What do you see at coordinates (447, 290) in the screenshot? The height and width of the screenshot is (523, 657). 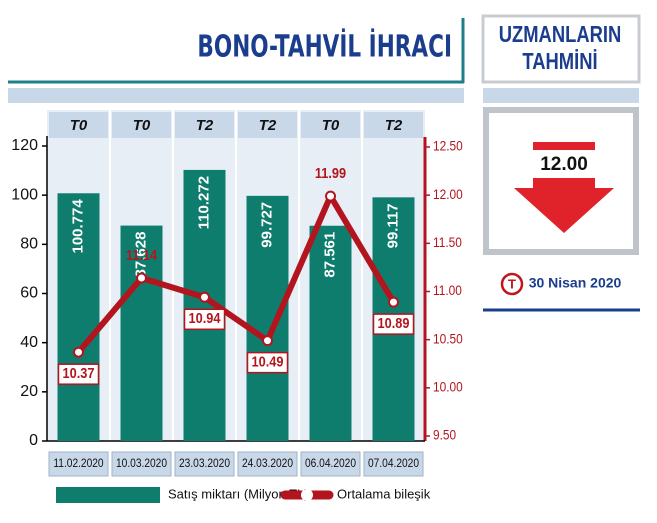 I see `y2-tick-label: 11.00` at bounding box center [447, 290].